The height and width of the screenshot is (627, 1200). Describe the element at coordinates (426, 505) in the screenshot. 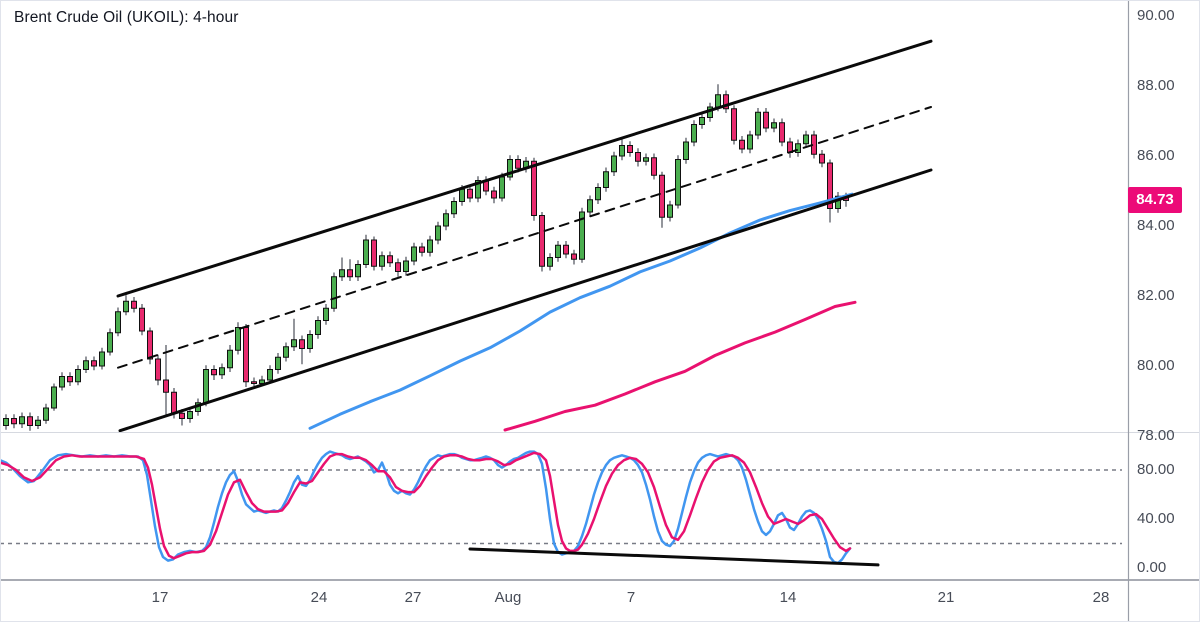

I see `stochastic-d-line` at that location.